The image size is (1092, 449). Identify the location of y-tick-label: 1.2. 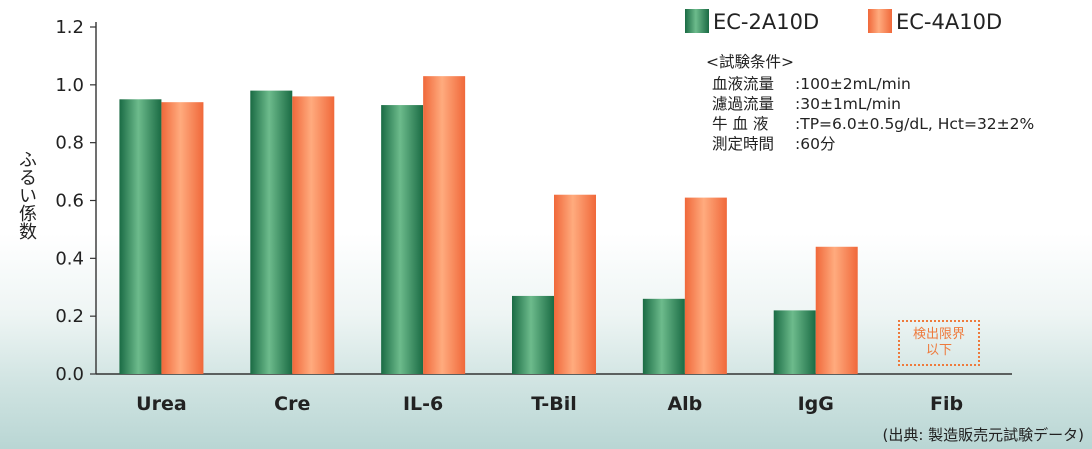
(69, 27).